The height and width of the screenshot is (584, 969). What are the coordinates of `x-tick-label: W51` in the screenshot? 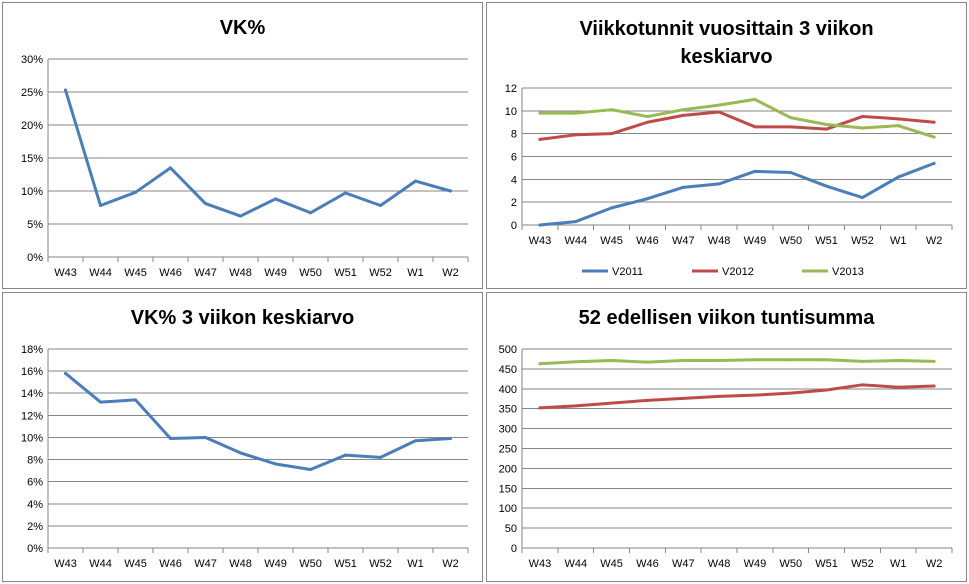 It's located at (345, 273).